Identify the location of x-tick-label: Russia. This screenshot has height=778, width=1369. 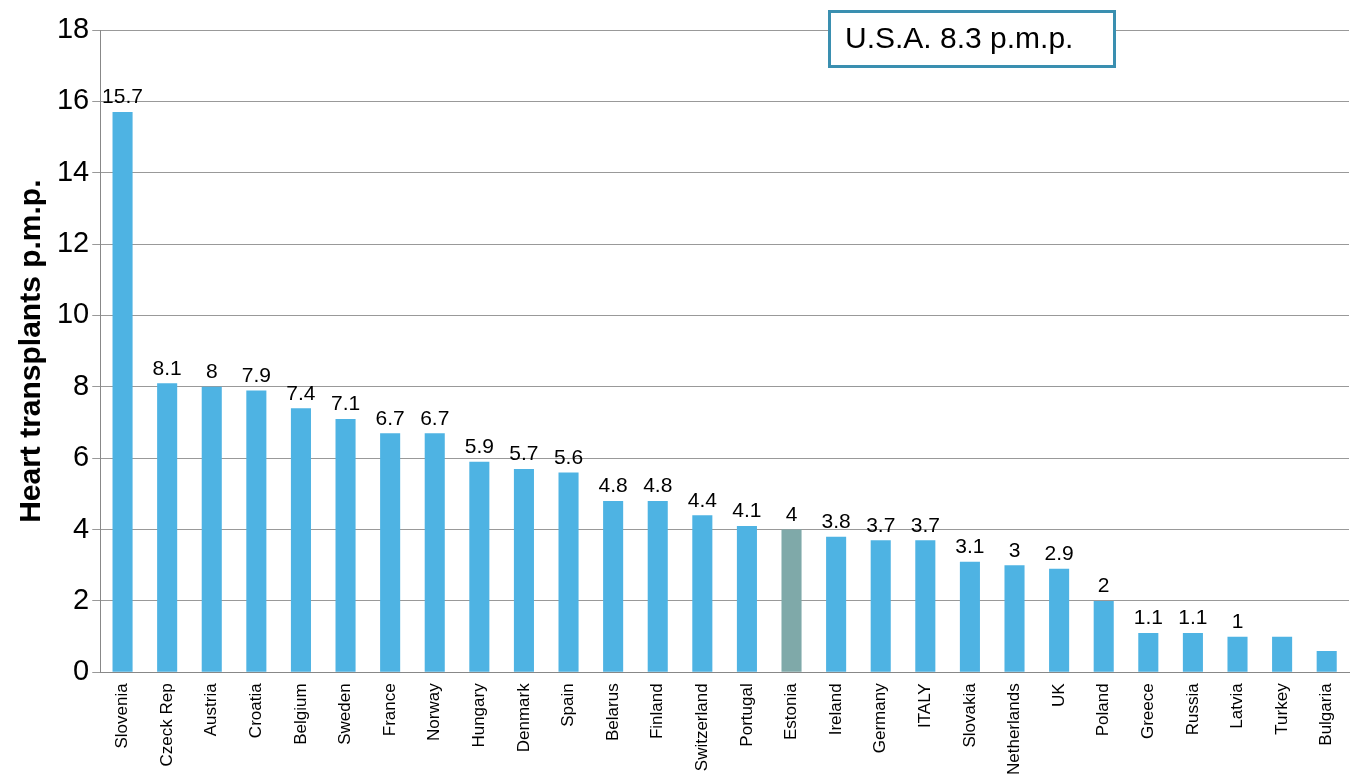
(1192, 709).